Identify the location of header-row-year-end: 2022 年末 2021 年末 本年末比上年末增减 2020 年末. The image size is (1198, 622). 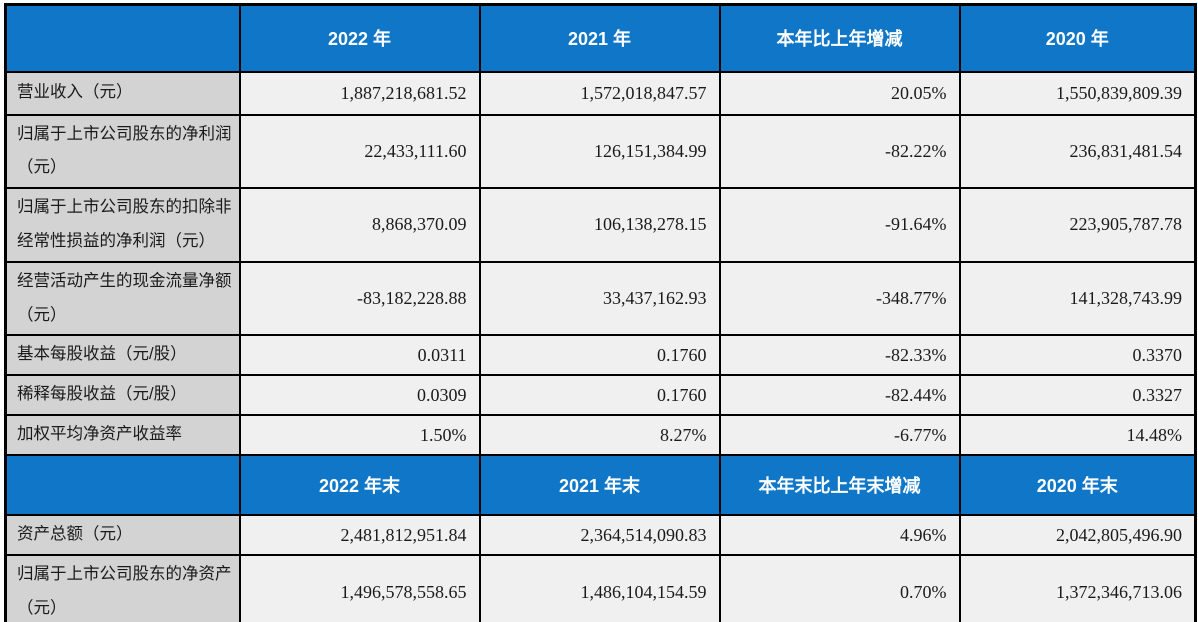
(600, 485).